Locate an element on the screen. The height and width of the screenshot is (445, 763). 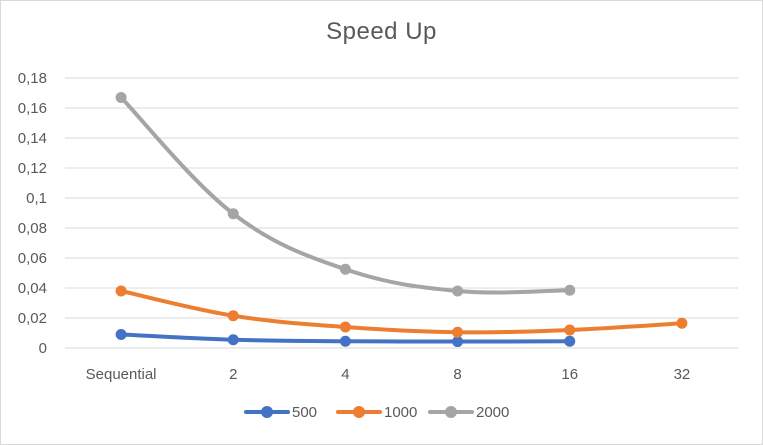
legend: 500 1000 2000 is located at coordinates (376, 412).